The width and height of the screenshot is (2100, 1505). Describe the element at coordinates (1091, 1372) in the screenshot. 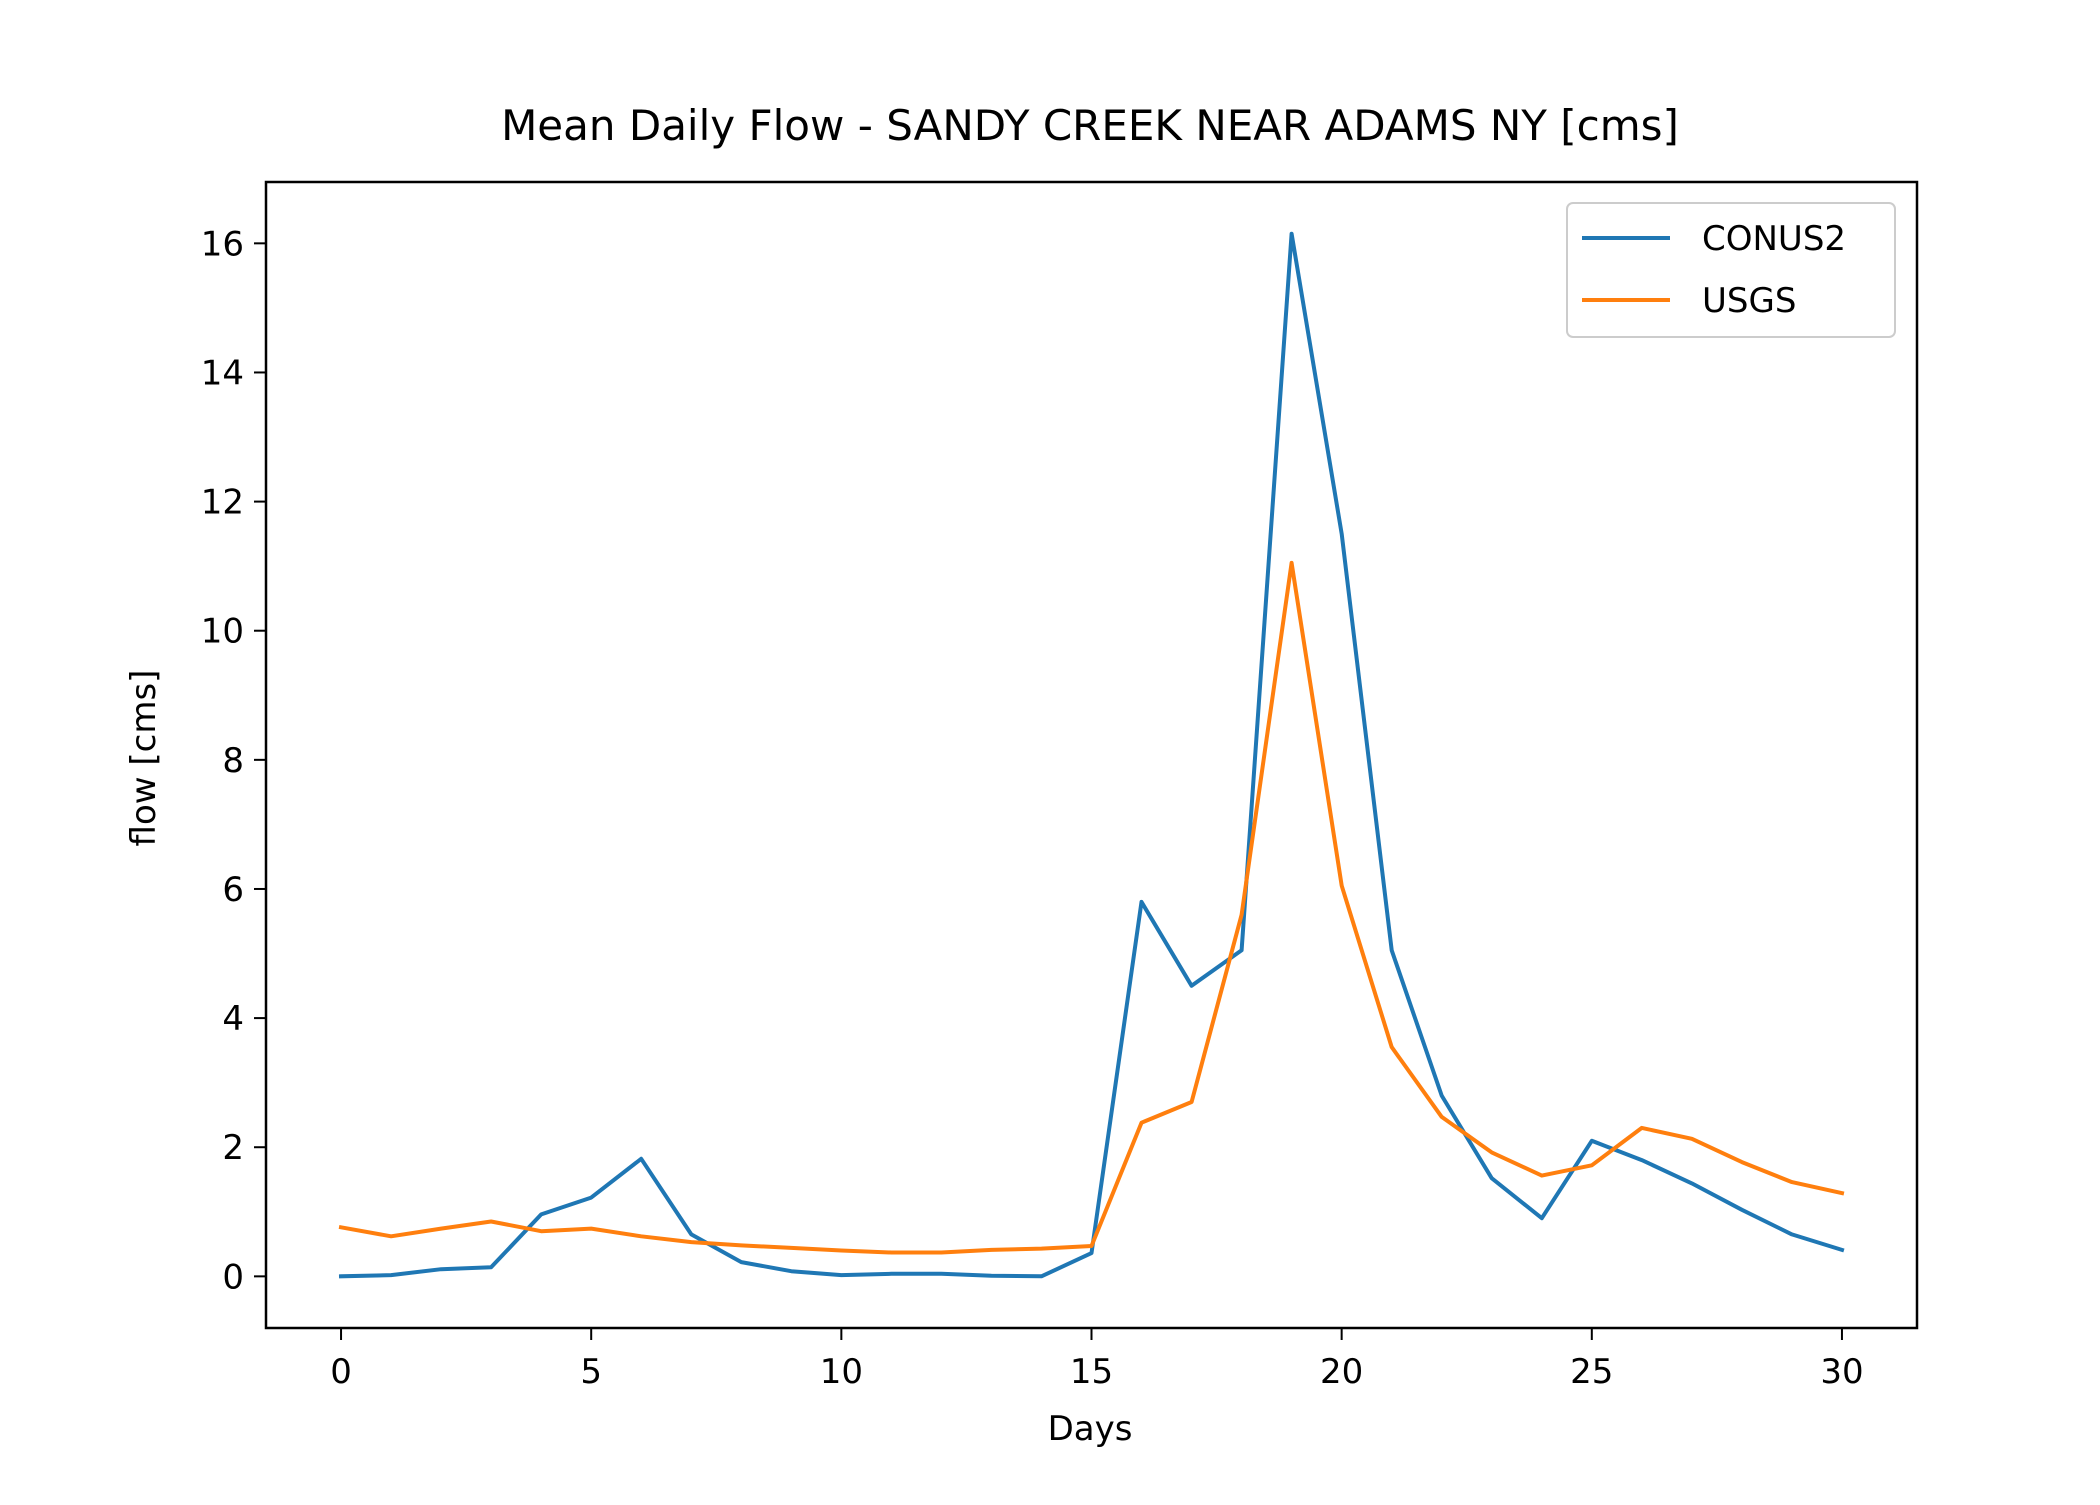

I see `x-tick-label: 15` at that location.